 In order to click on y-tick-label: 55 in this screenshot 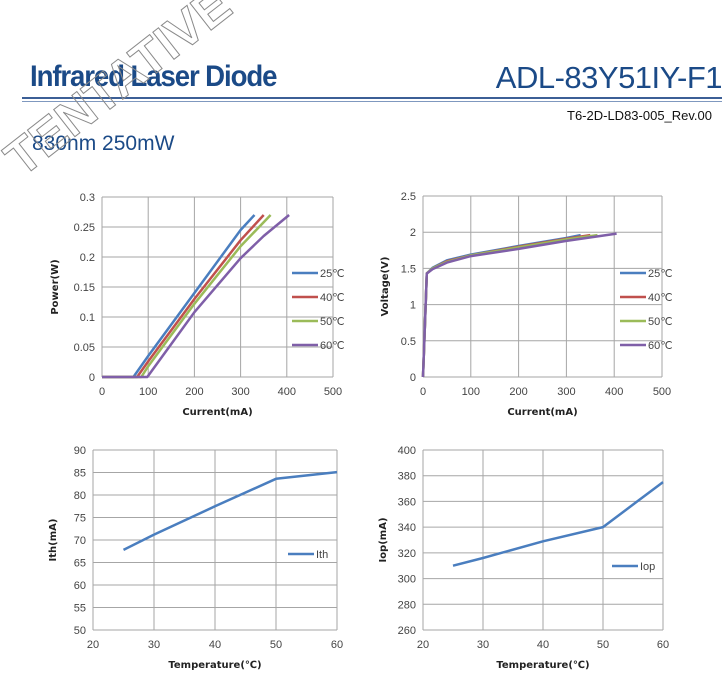, I will do `click(80, 609)`.